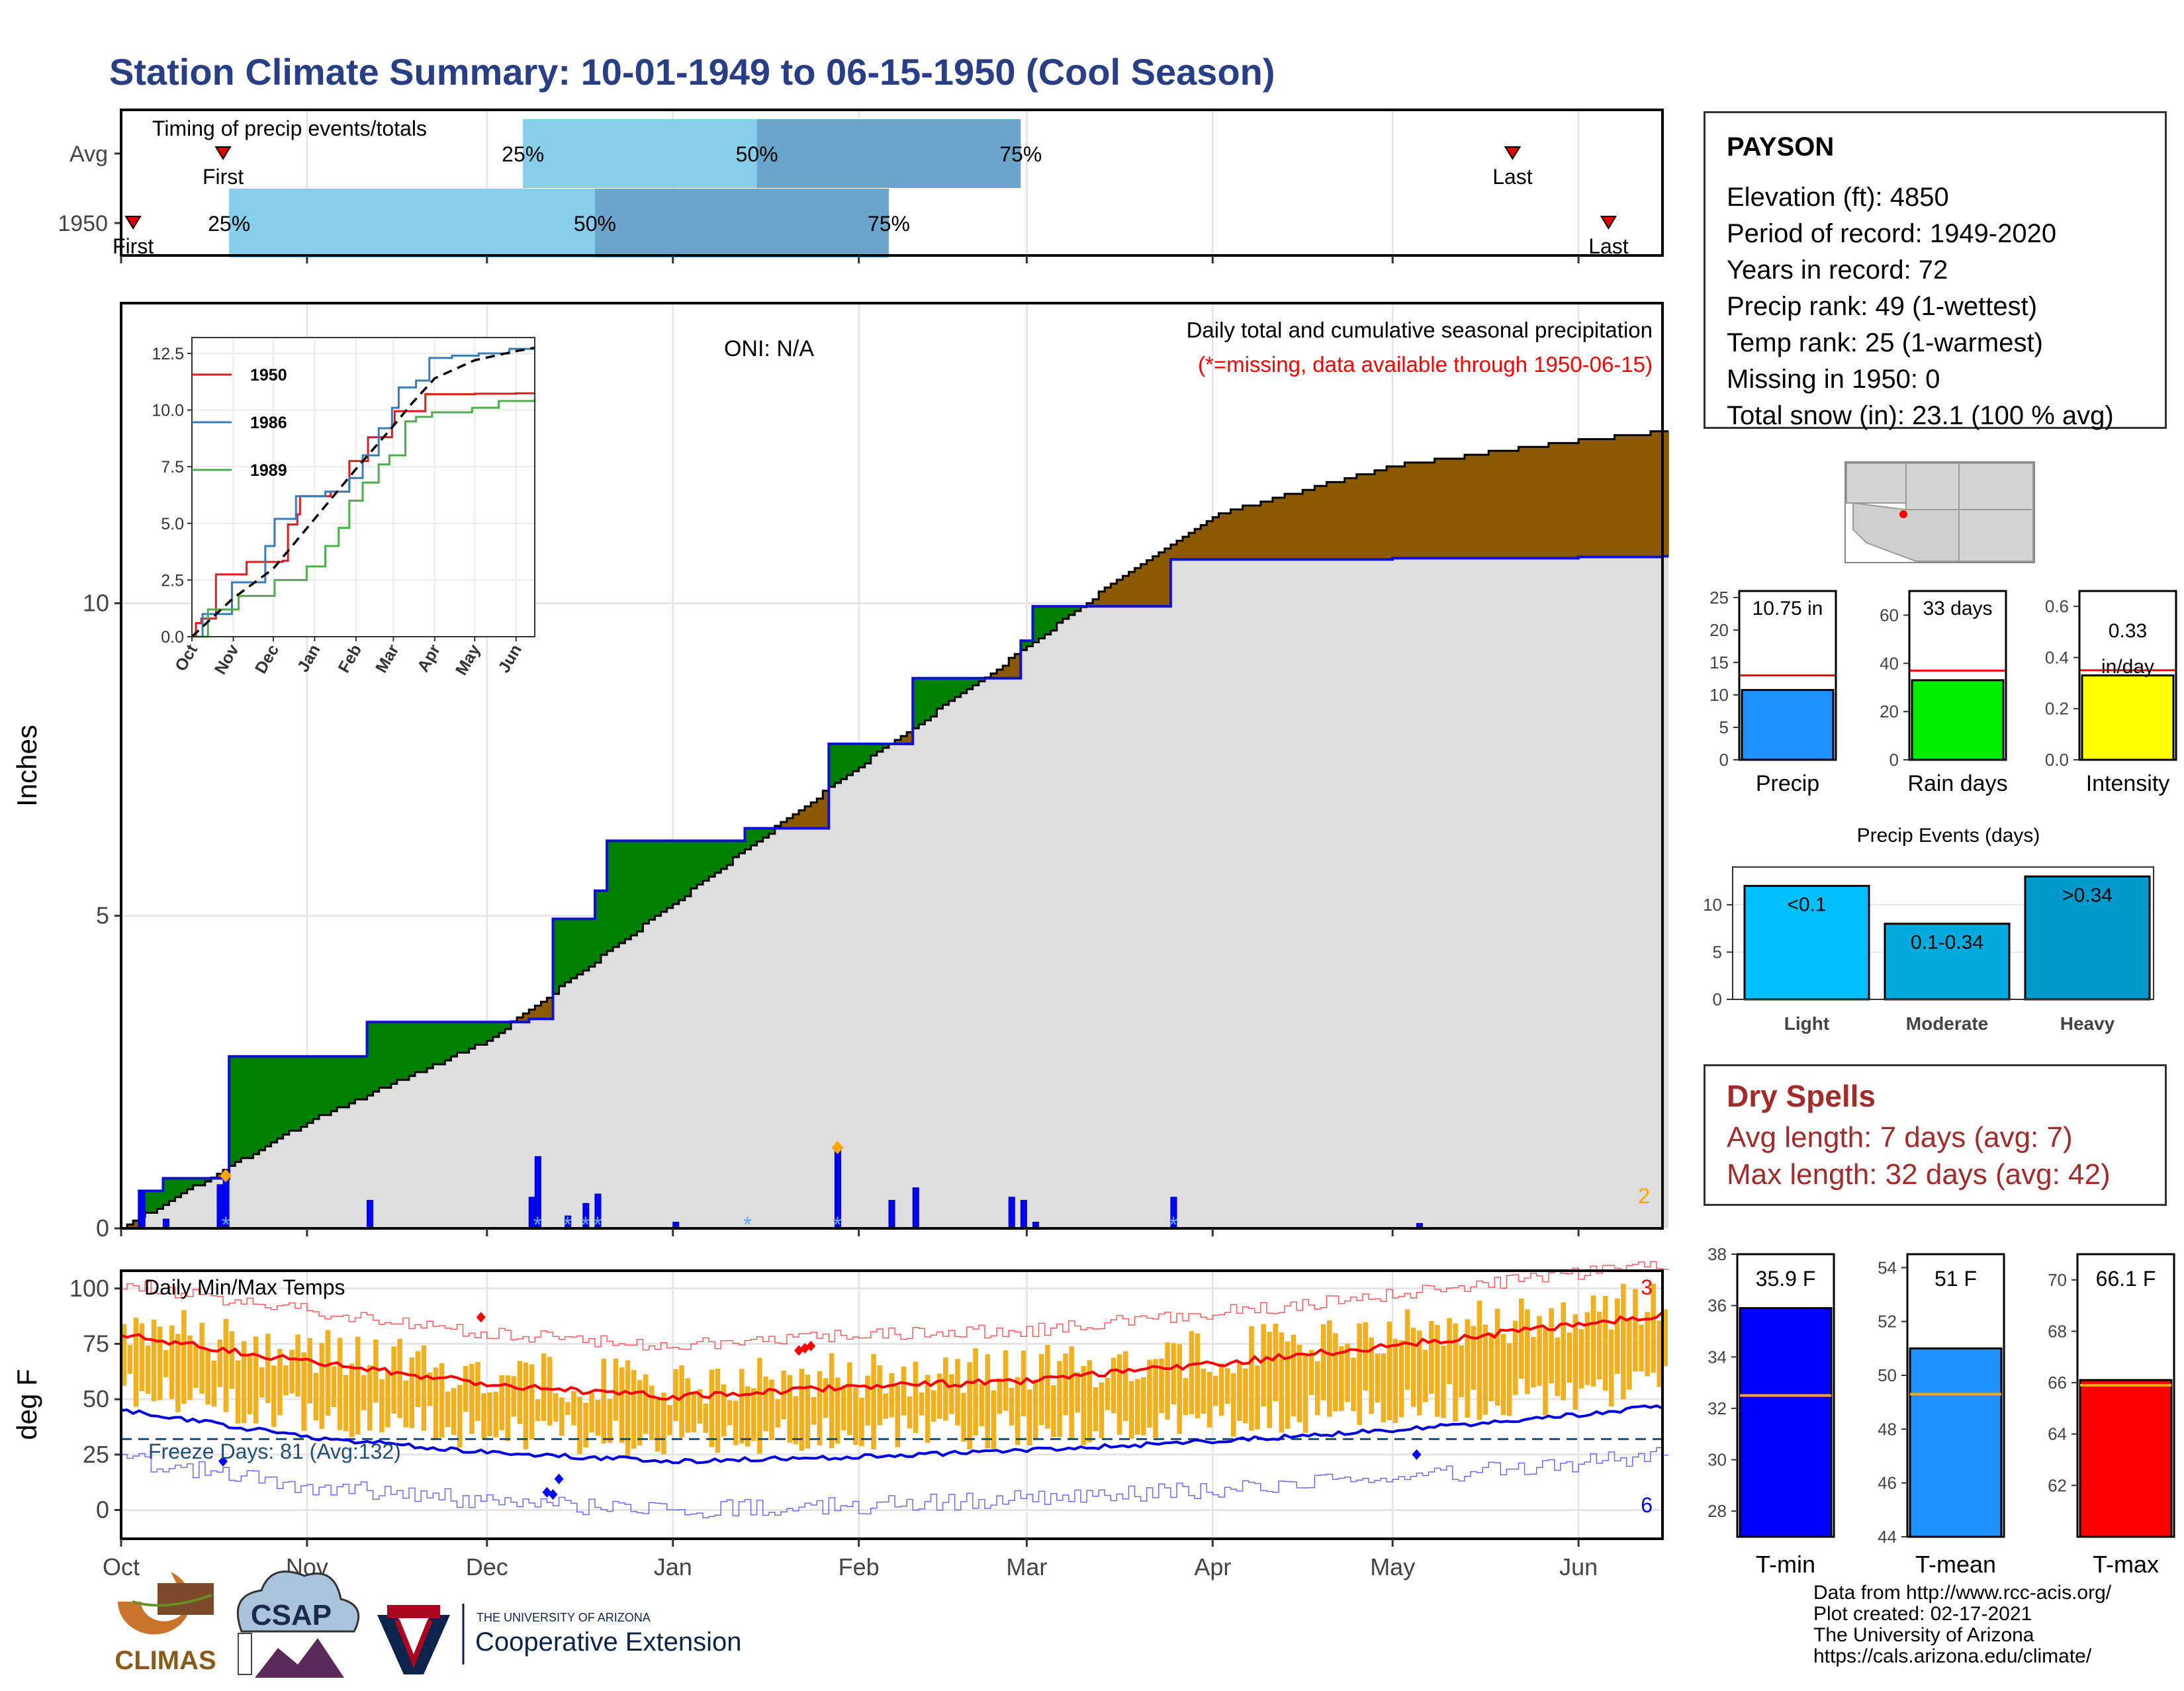  I want to click on summary-bar-label: Rain days, so click(1957, 784).